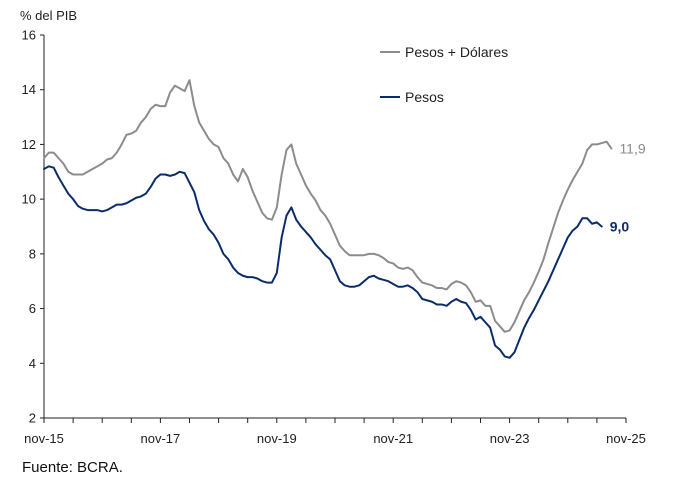 The height and width of the screenshot is (487, 682). What do you see at coordinates (32, 363) in the screenshot?
I see `y-tick-label: 4` at bounding box center [32, 363].